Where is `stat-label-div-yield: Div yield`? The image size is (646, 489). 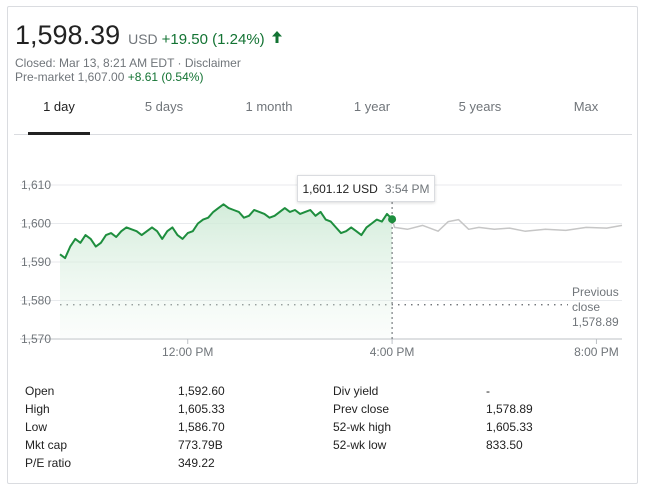 stat-label-div-yield: Div yield is located at coordinates (356, 391).